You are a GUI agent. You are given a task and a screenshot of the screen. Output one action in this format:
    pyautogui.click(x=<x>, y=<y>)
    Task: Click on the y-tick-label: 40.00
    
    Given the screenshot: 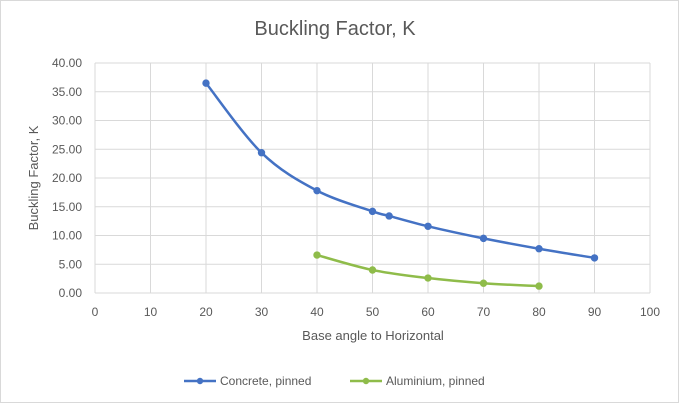 What is the action you would take?
    pyautogui.click(x=67, y=63)
    